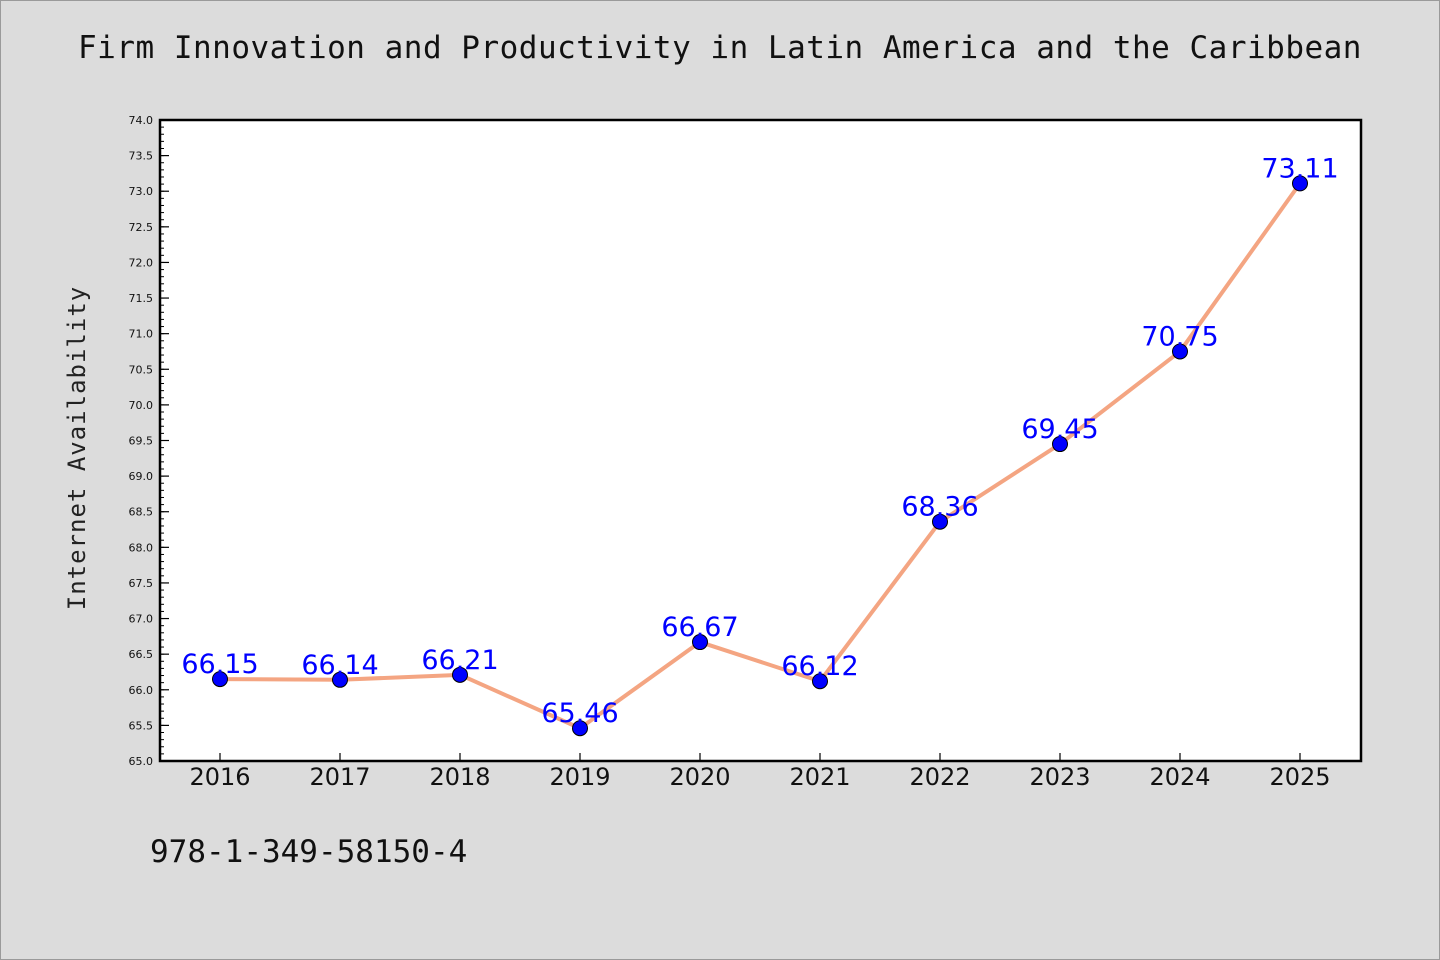 This screenshot has width=1440, height=960. I want to click on data-label: 66.14, so click(339, 665).